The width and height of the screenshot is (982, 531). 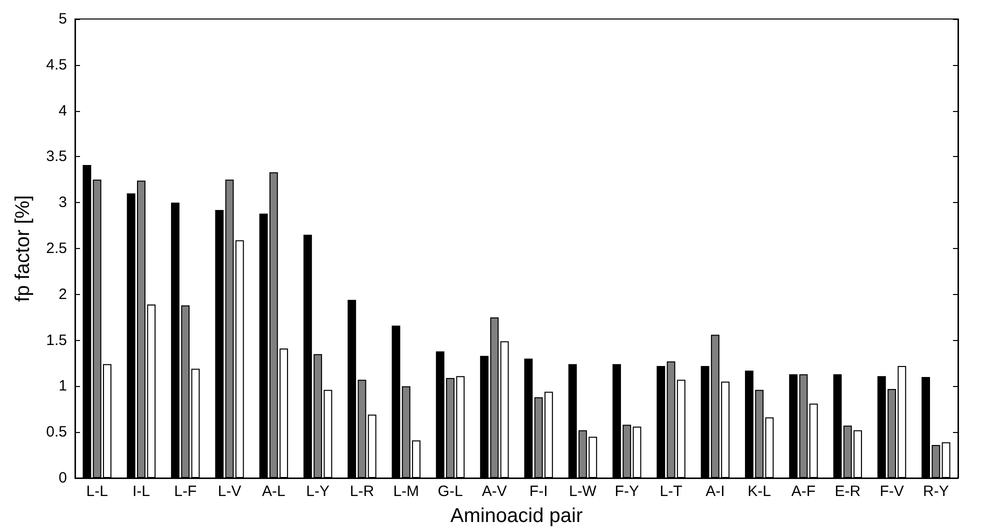 I want to click on x-tick-label: F-Y, so click(x=626, y=491).